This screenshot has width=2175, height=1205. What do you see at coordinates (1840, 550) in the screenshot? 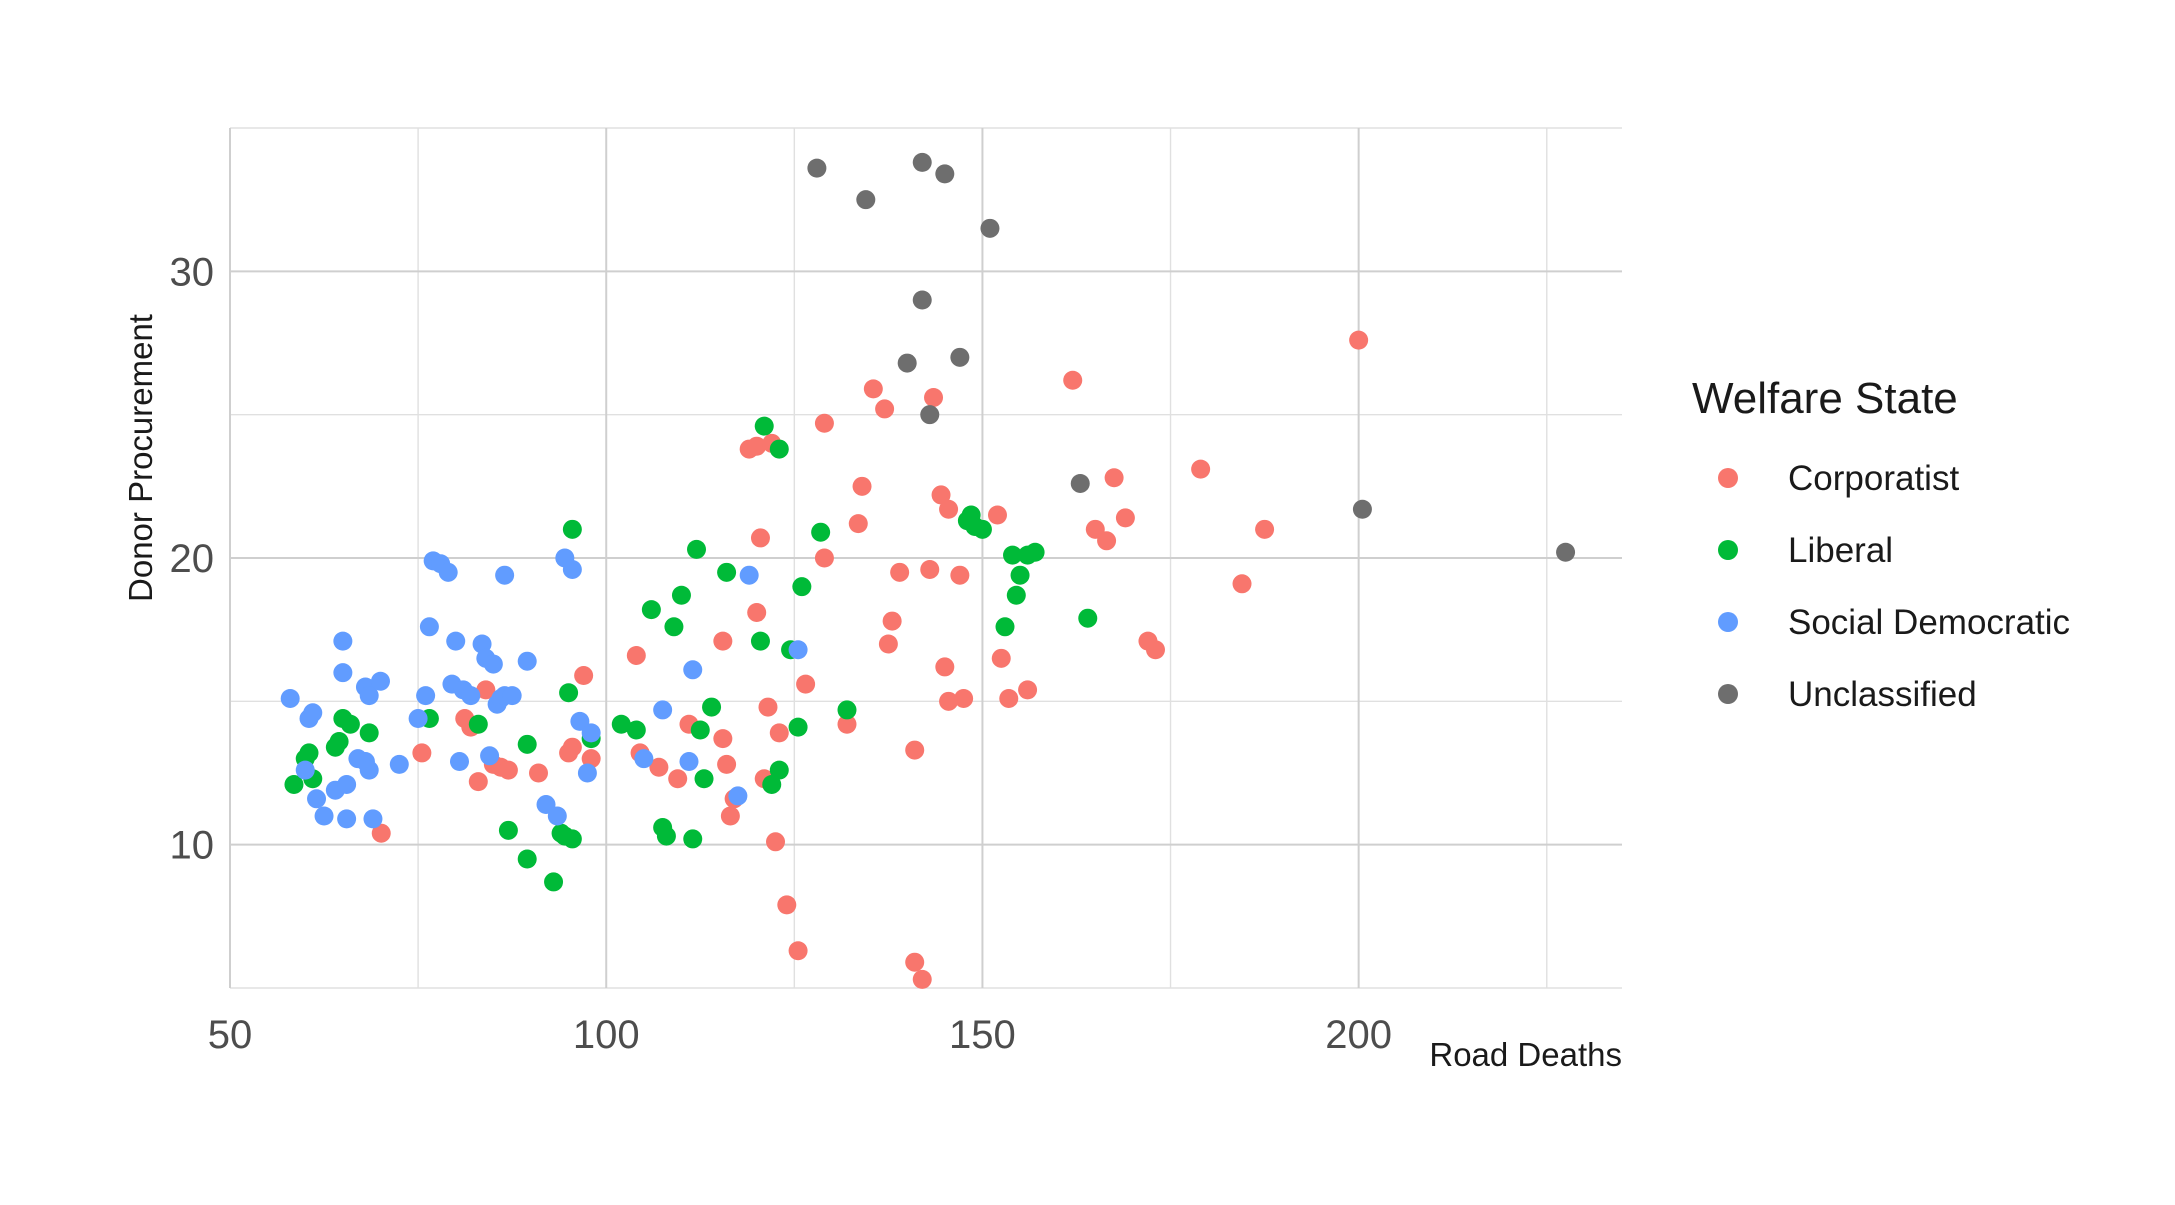
I see `legend-label: Liberal` at bounding box center [1840, 550].